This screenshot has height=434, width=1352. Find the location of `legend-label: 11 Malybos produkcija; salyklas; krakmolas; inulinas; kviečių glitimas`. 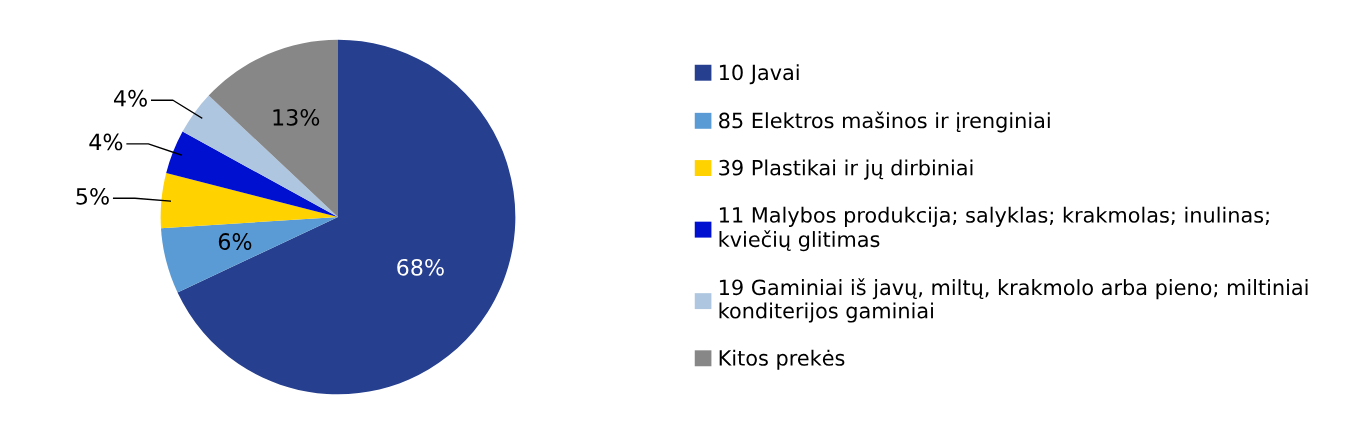

legend-label: 11 Malybos produkcija; salyklas; krakmolas; inulinas; kviečių glitimas is located at coordinates (994, 229).